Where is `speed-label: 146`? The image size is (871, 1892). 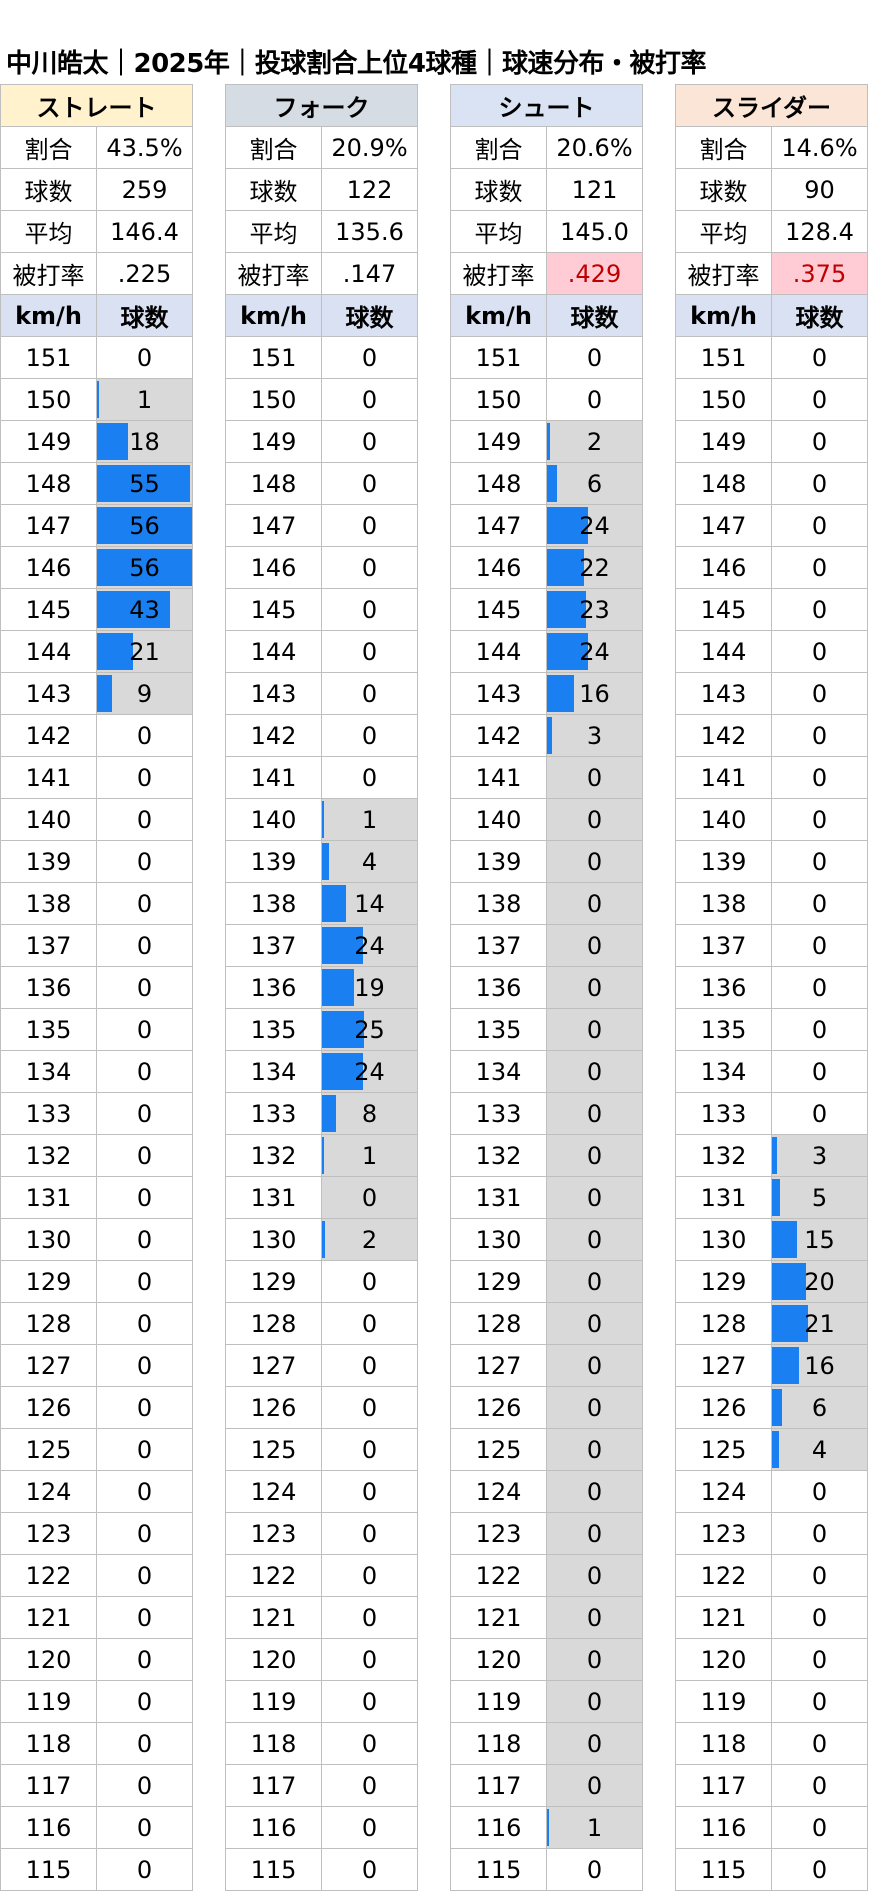
speed-label: 146 is located at coordinates (48, 567).